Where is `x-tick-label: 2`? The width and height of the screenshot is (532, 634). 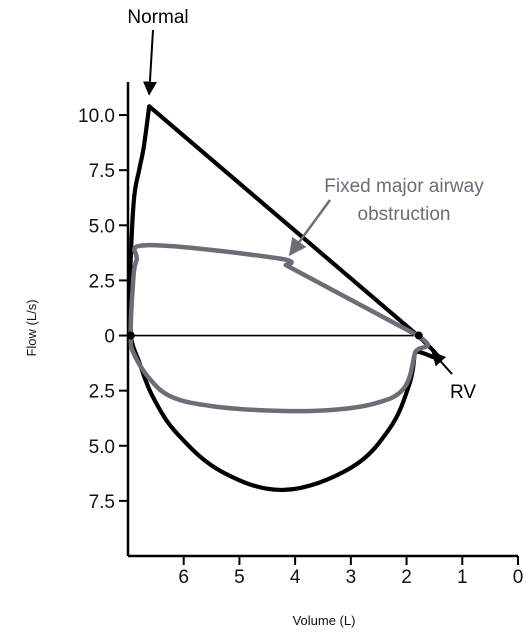
x-tick-label: 2 is located at coordinates (406, 577).